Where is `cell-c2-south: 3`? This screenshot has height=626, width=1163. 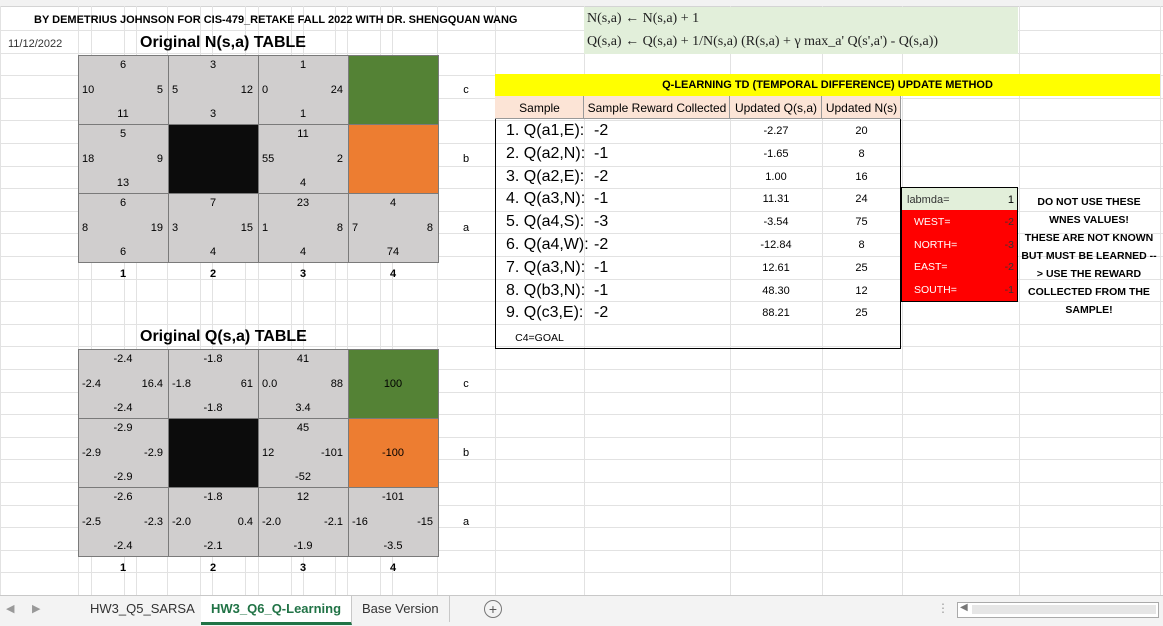 cell-c2-south: 3 is located at coordinates (213, 114).